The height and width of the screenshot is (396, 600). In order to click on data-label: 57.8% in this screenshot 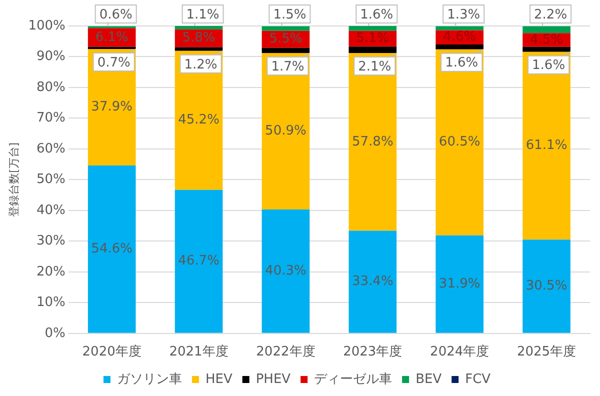, I will do `click(373, 142)`.